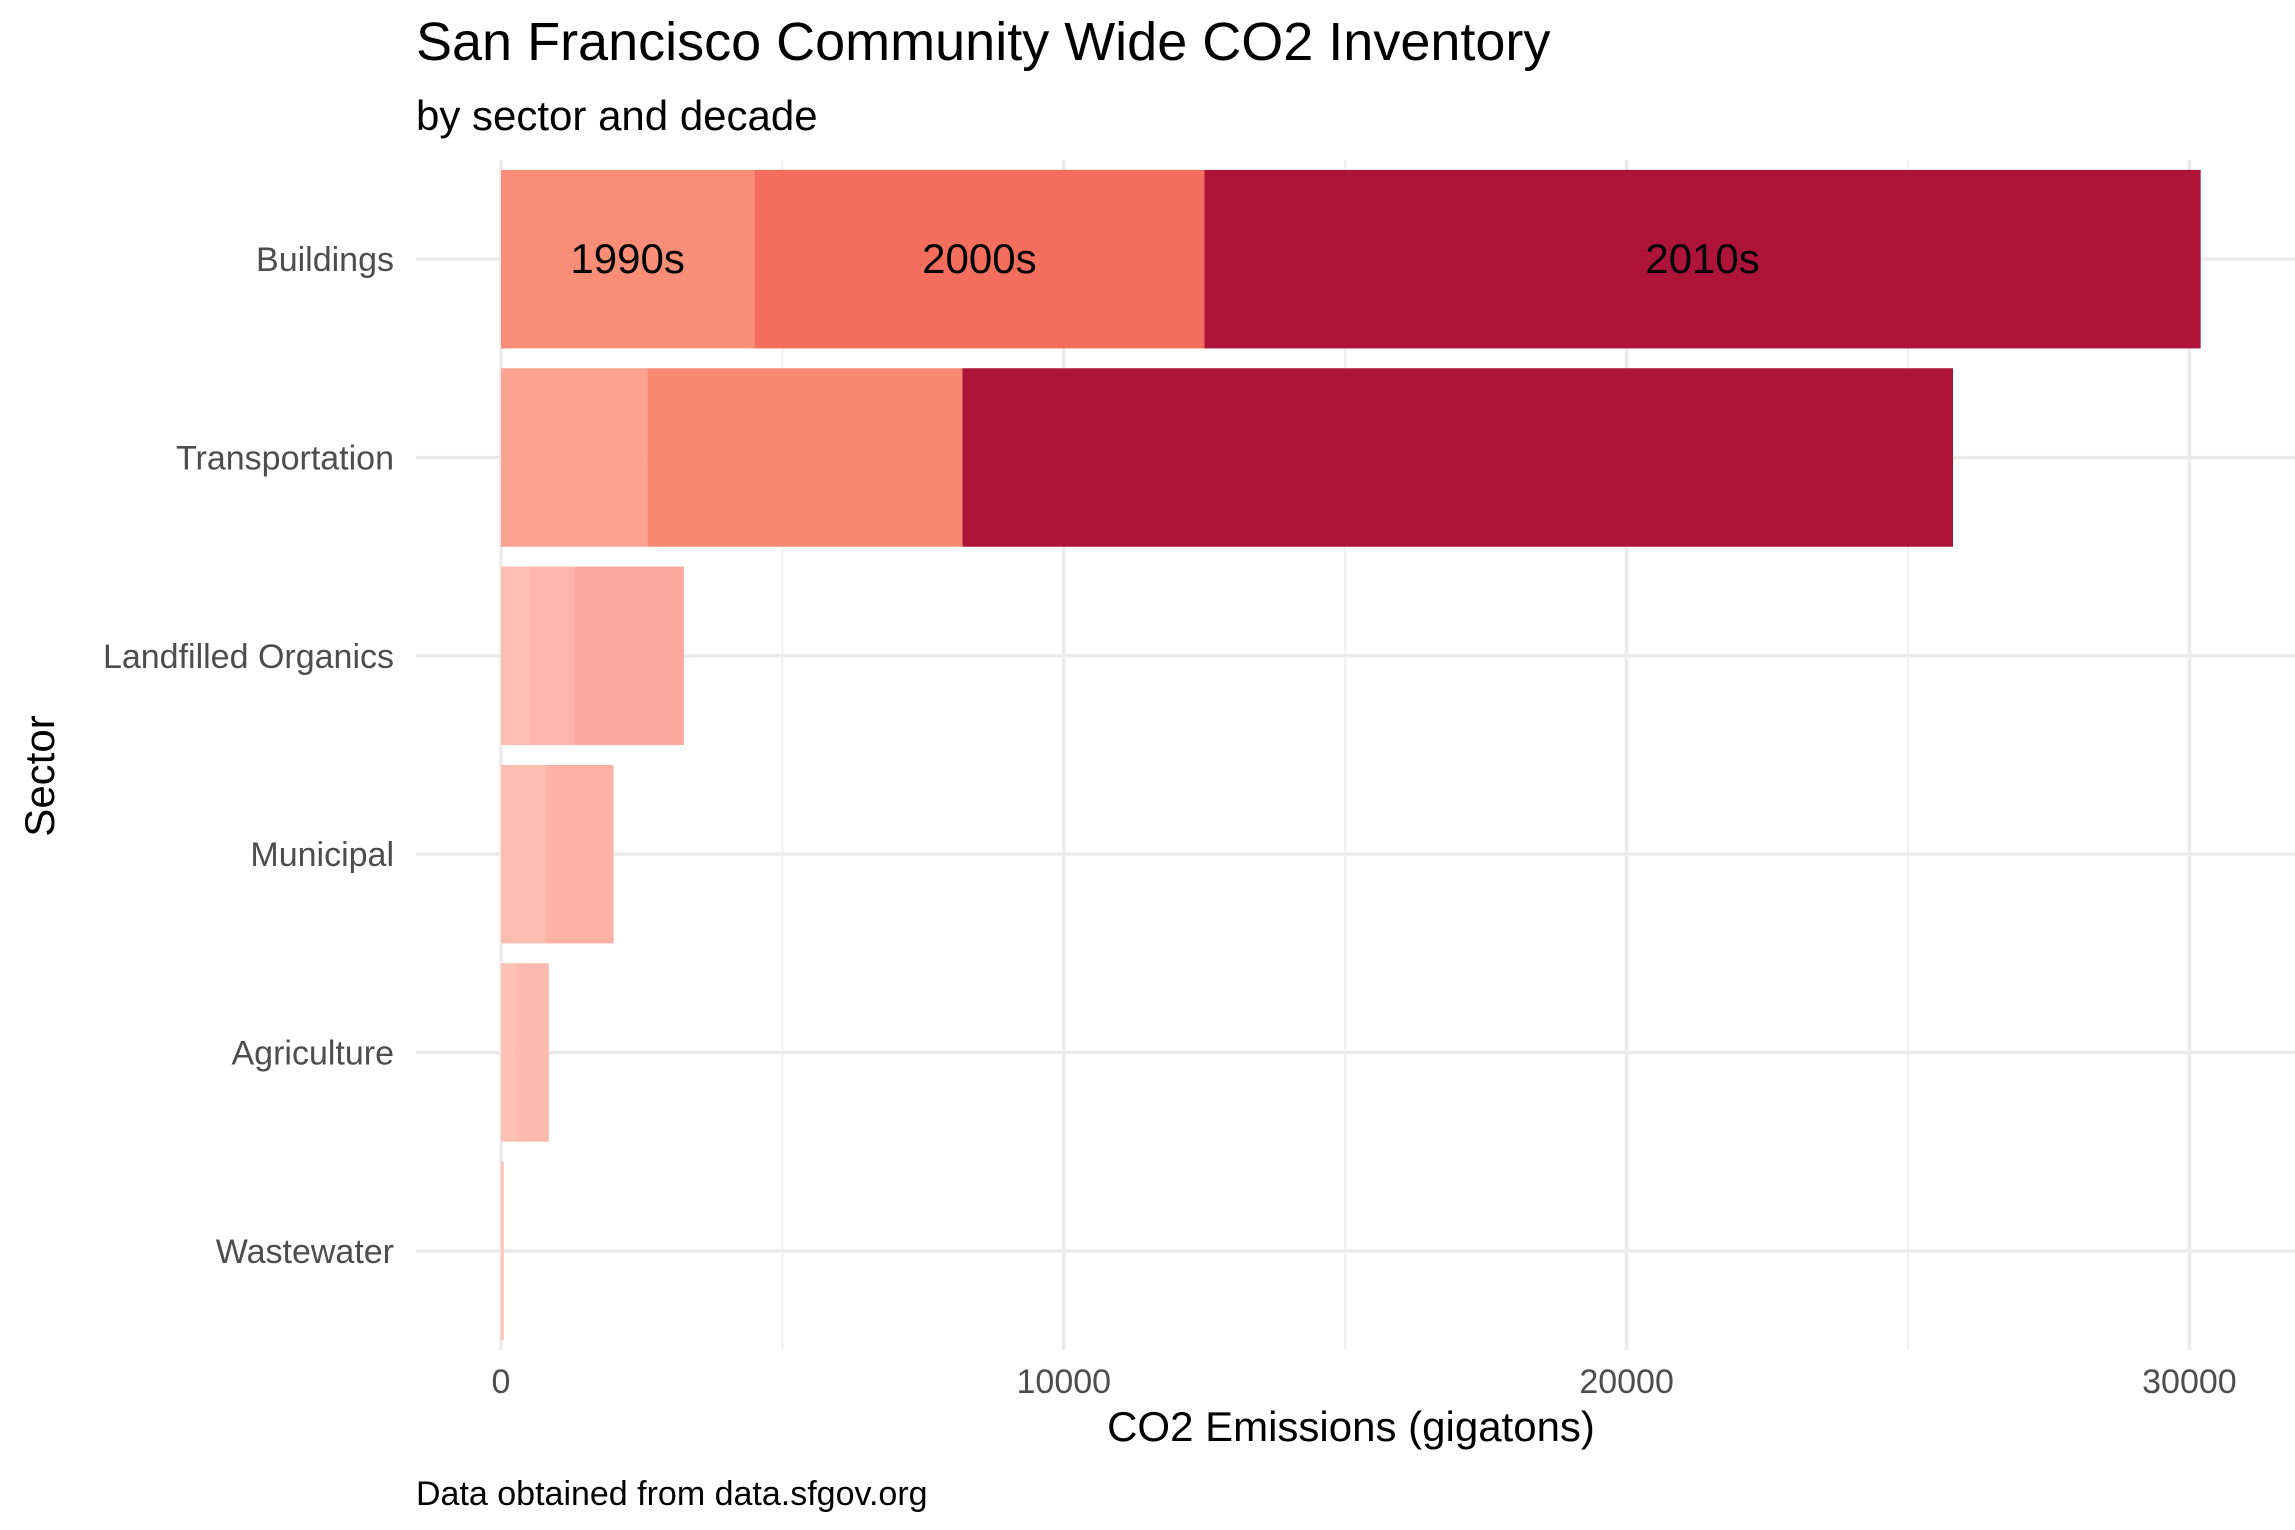 The height and width of the screenshot is (1530, 2295). Describe the element at coordinates (1351, 1426) in the screenshot. I see `x-axis-title: CO2 Emissions (gigatons)` at that location.